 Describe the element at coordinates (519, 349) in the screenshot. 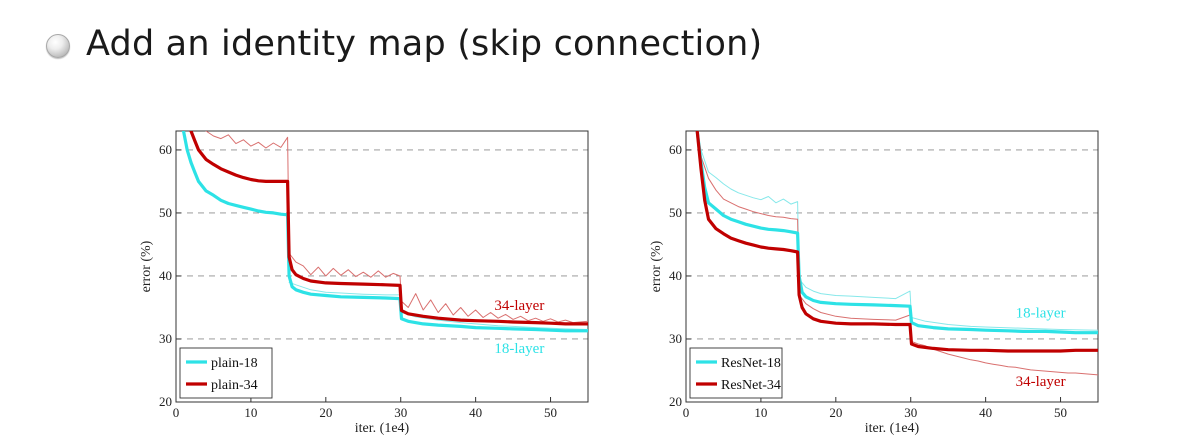

I see `plain-annotation-1: 18-layer` at that location.